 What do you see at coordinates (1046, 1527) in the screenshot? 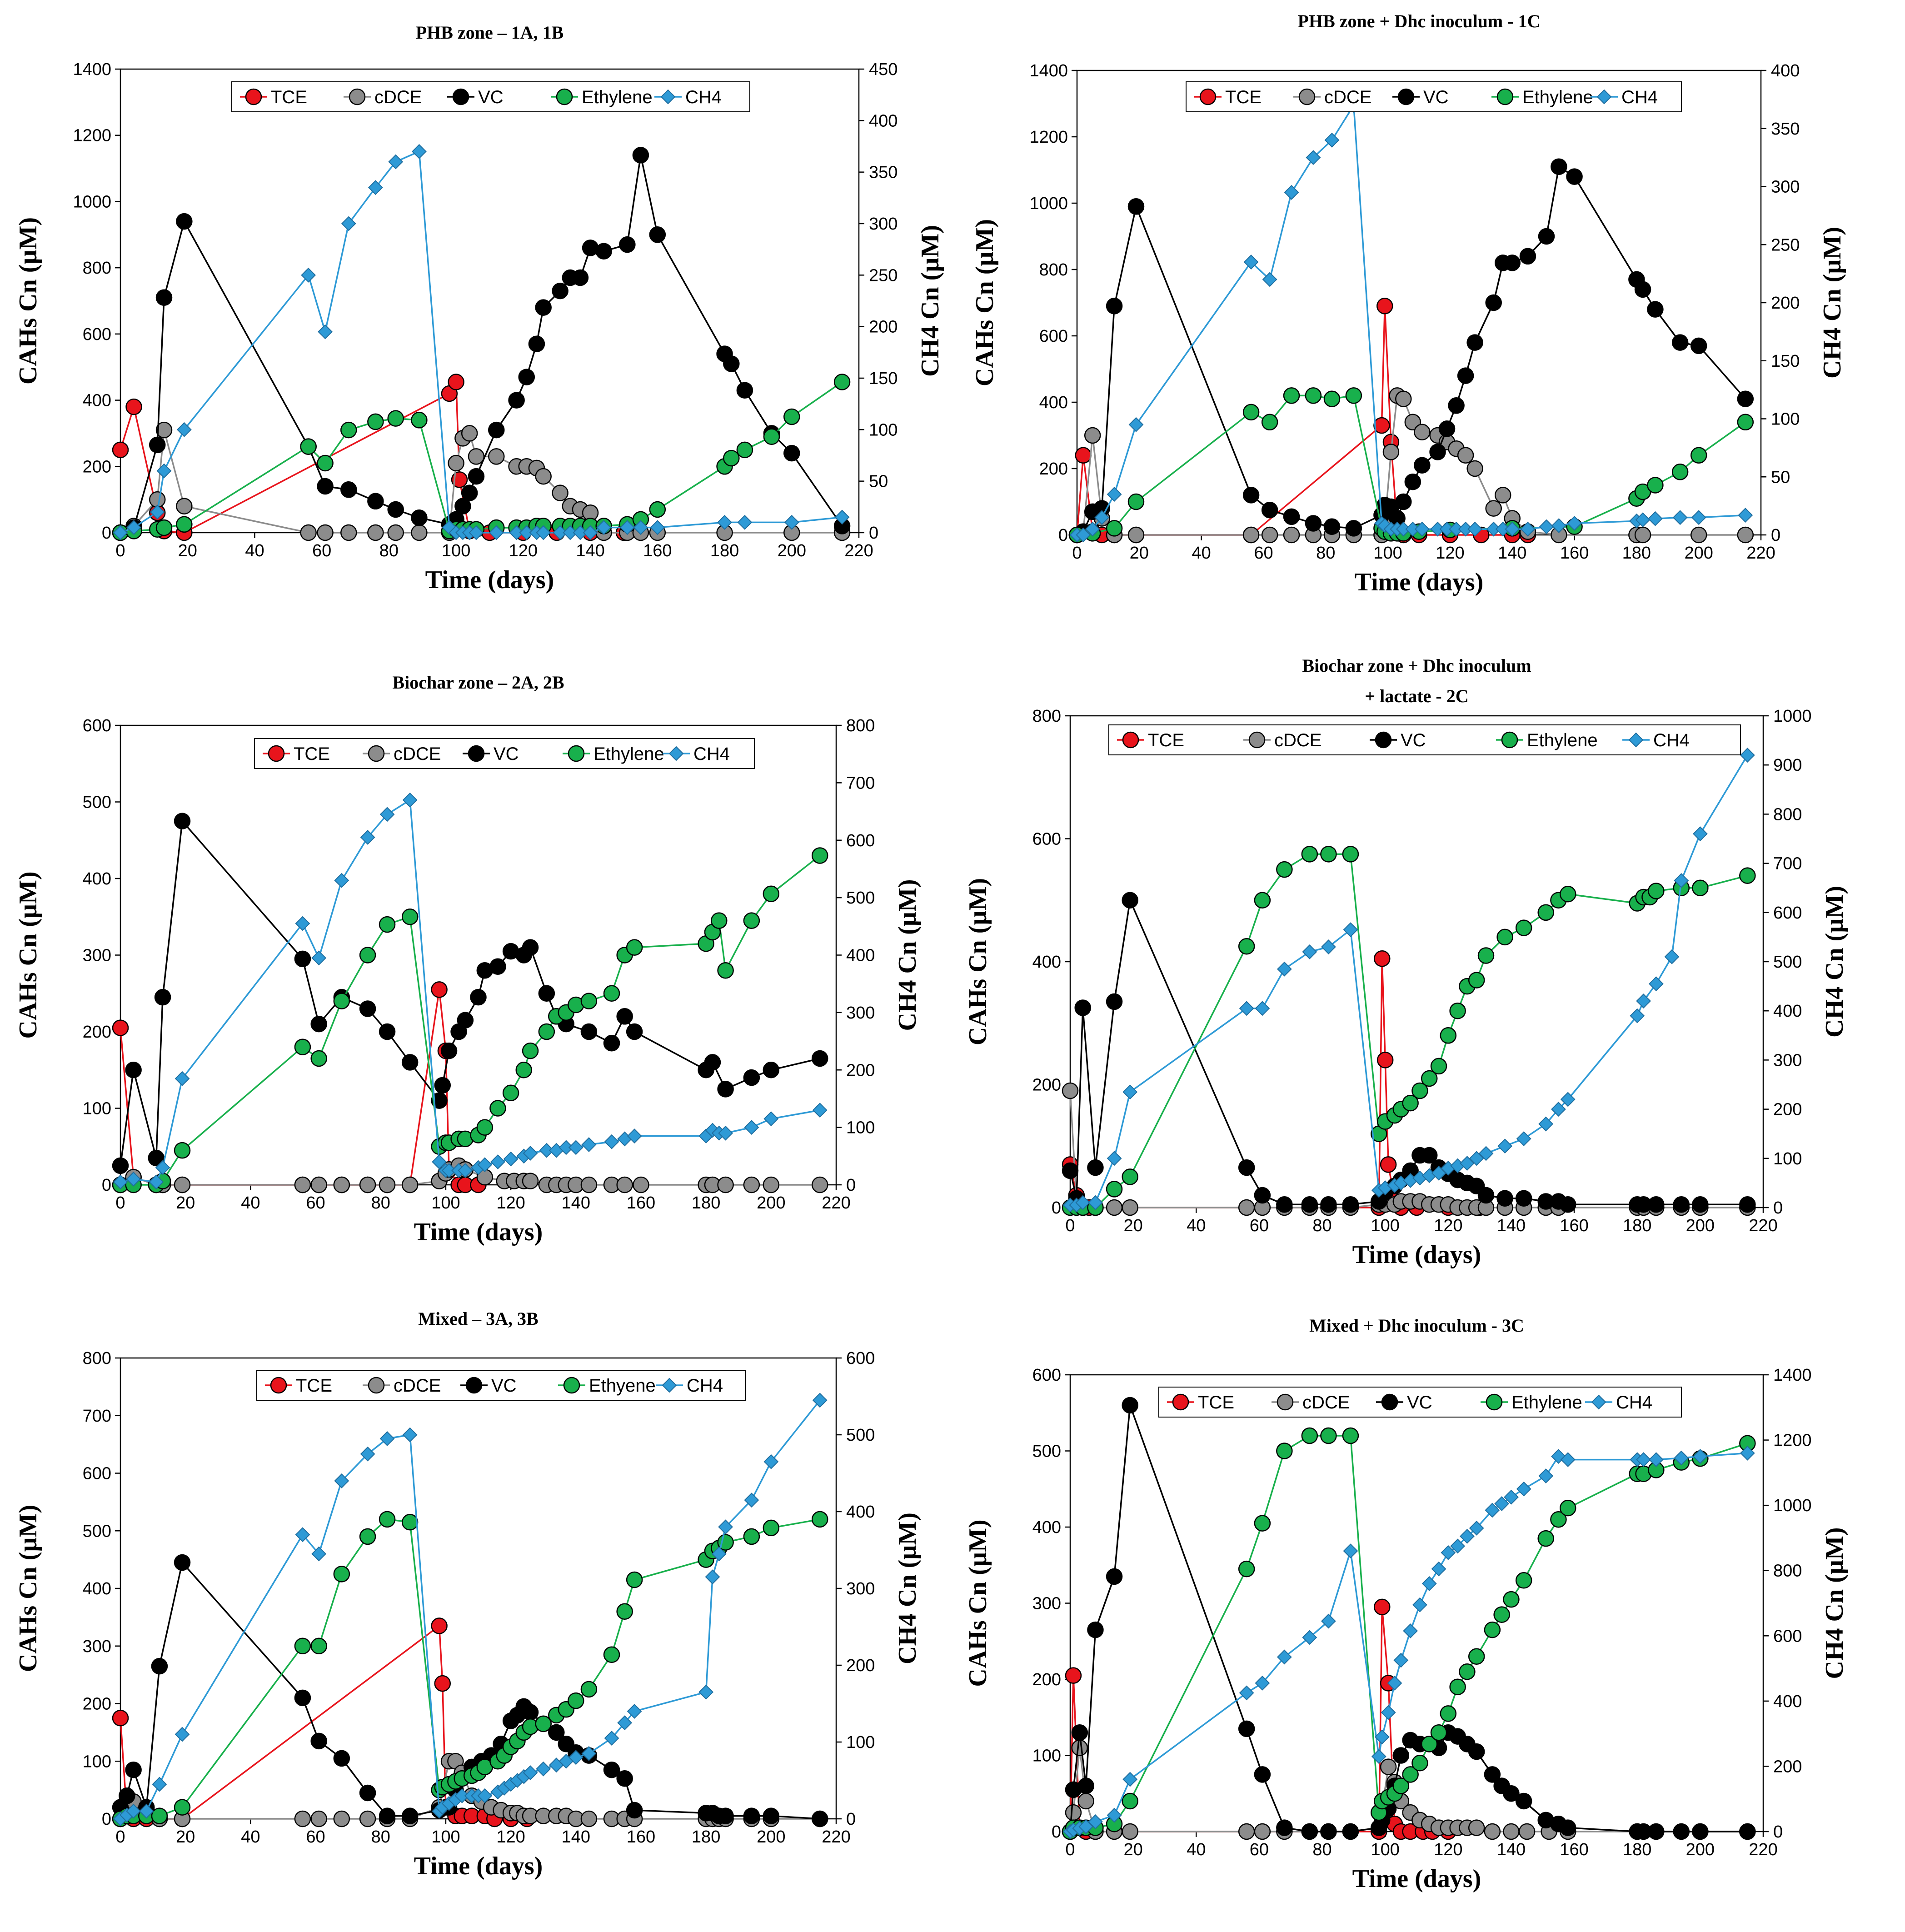
I see `y-left-tick-label: 400` at bounding box center [1046, 1527].